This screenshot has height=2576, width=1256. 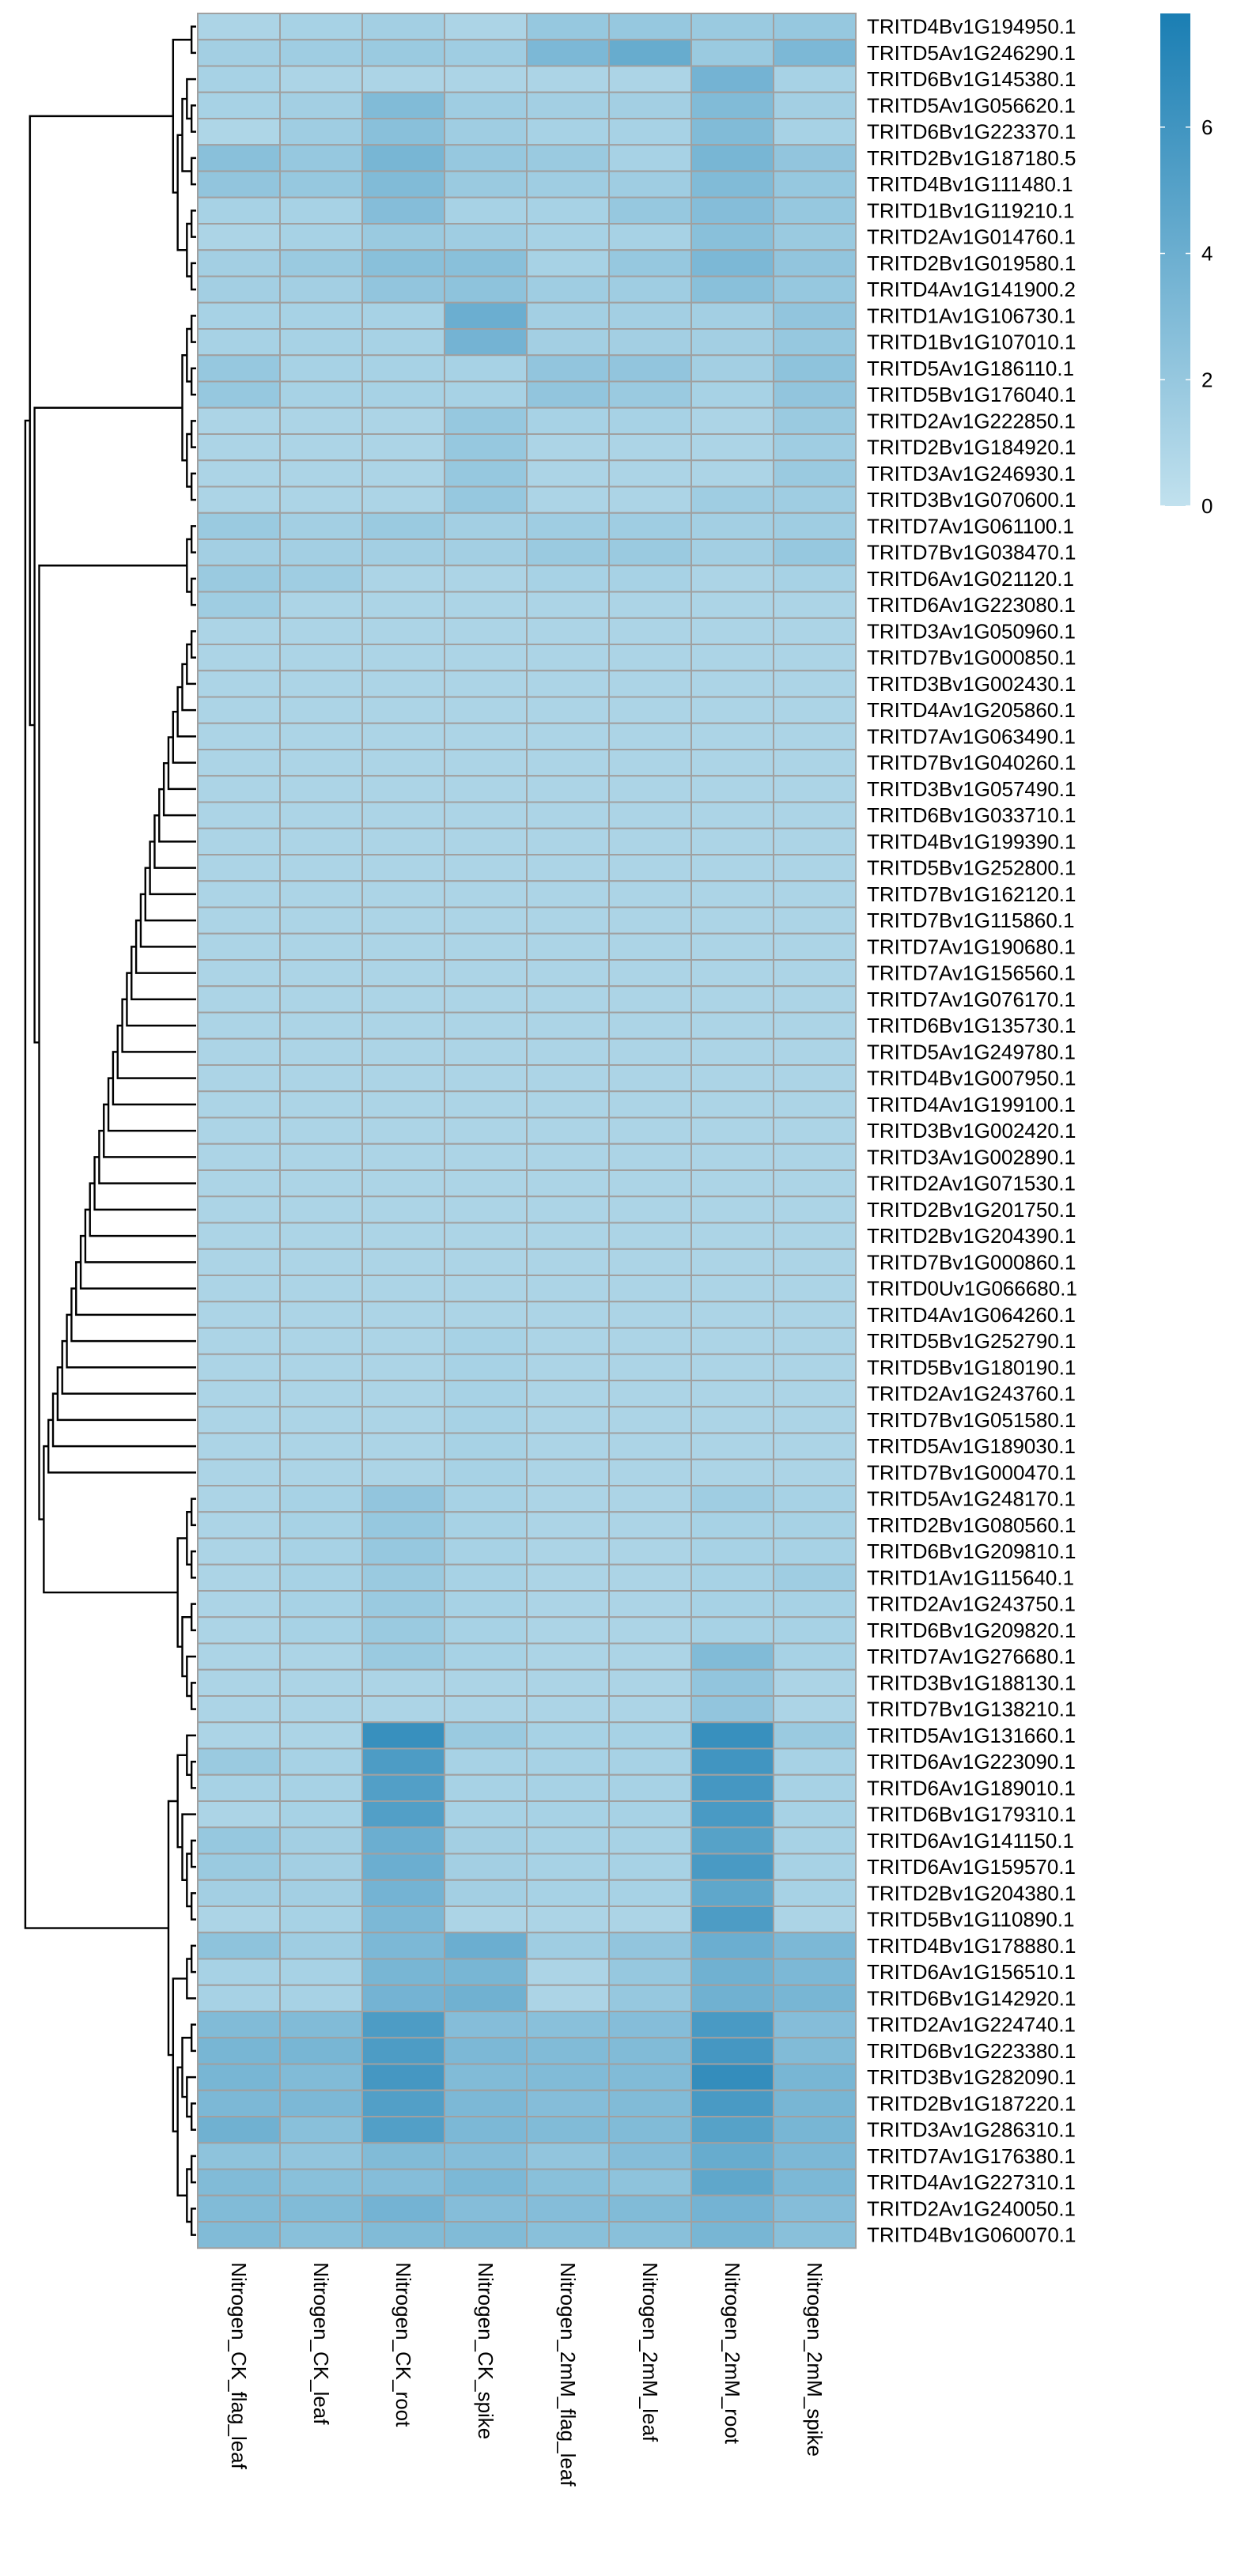 What do you see at coordinates (485, 2350) in the screenshot?
I see `column-label: Nitrogen_CK_spike` at bounding box center [485, 2350].